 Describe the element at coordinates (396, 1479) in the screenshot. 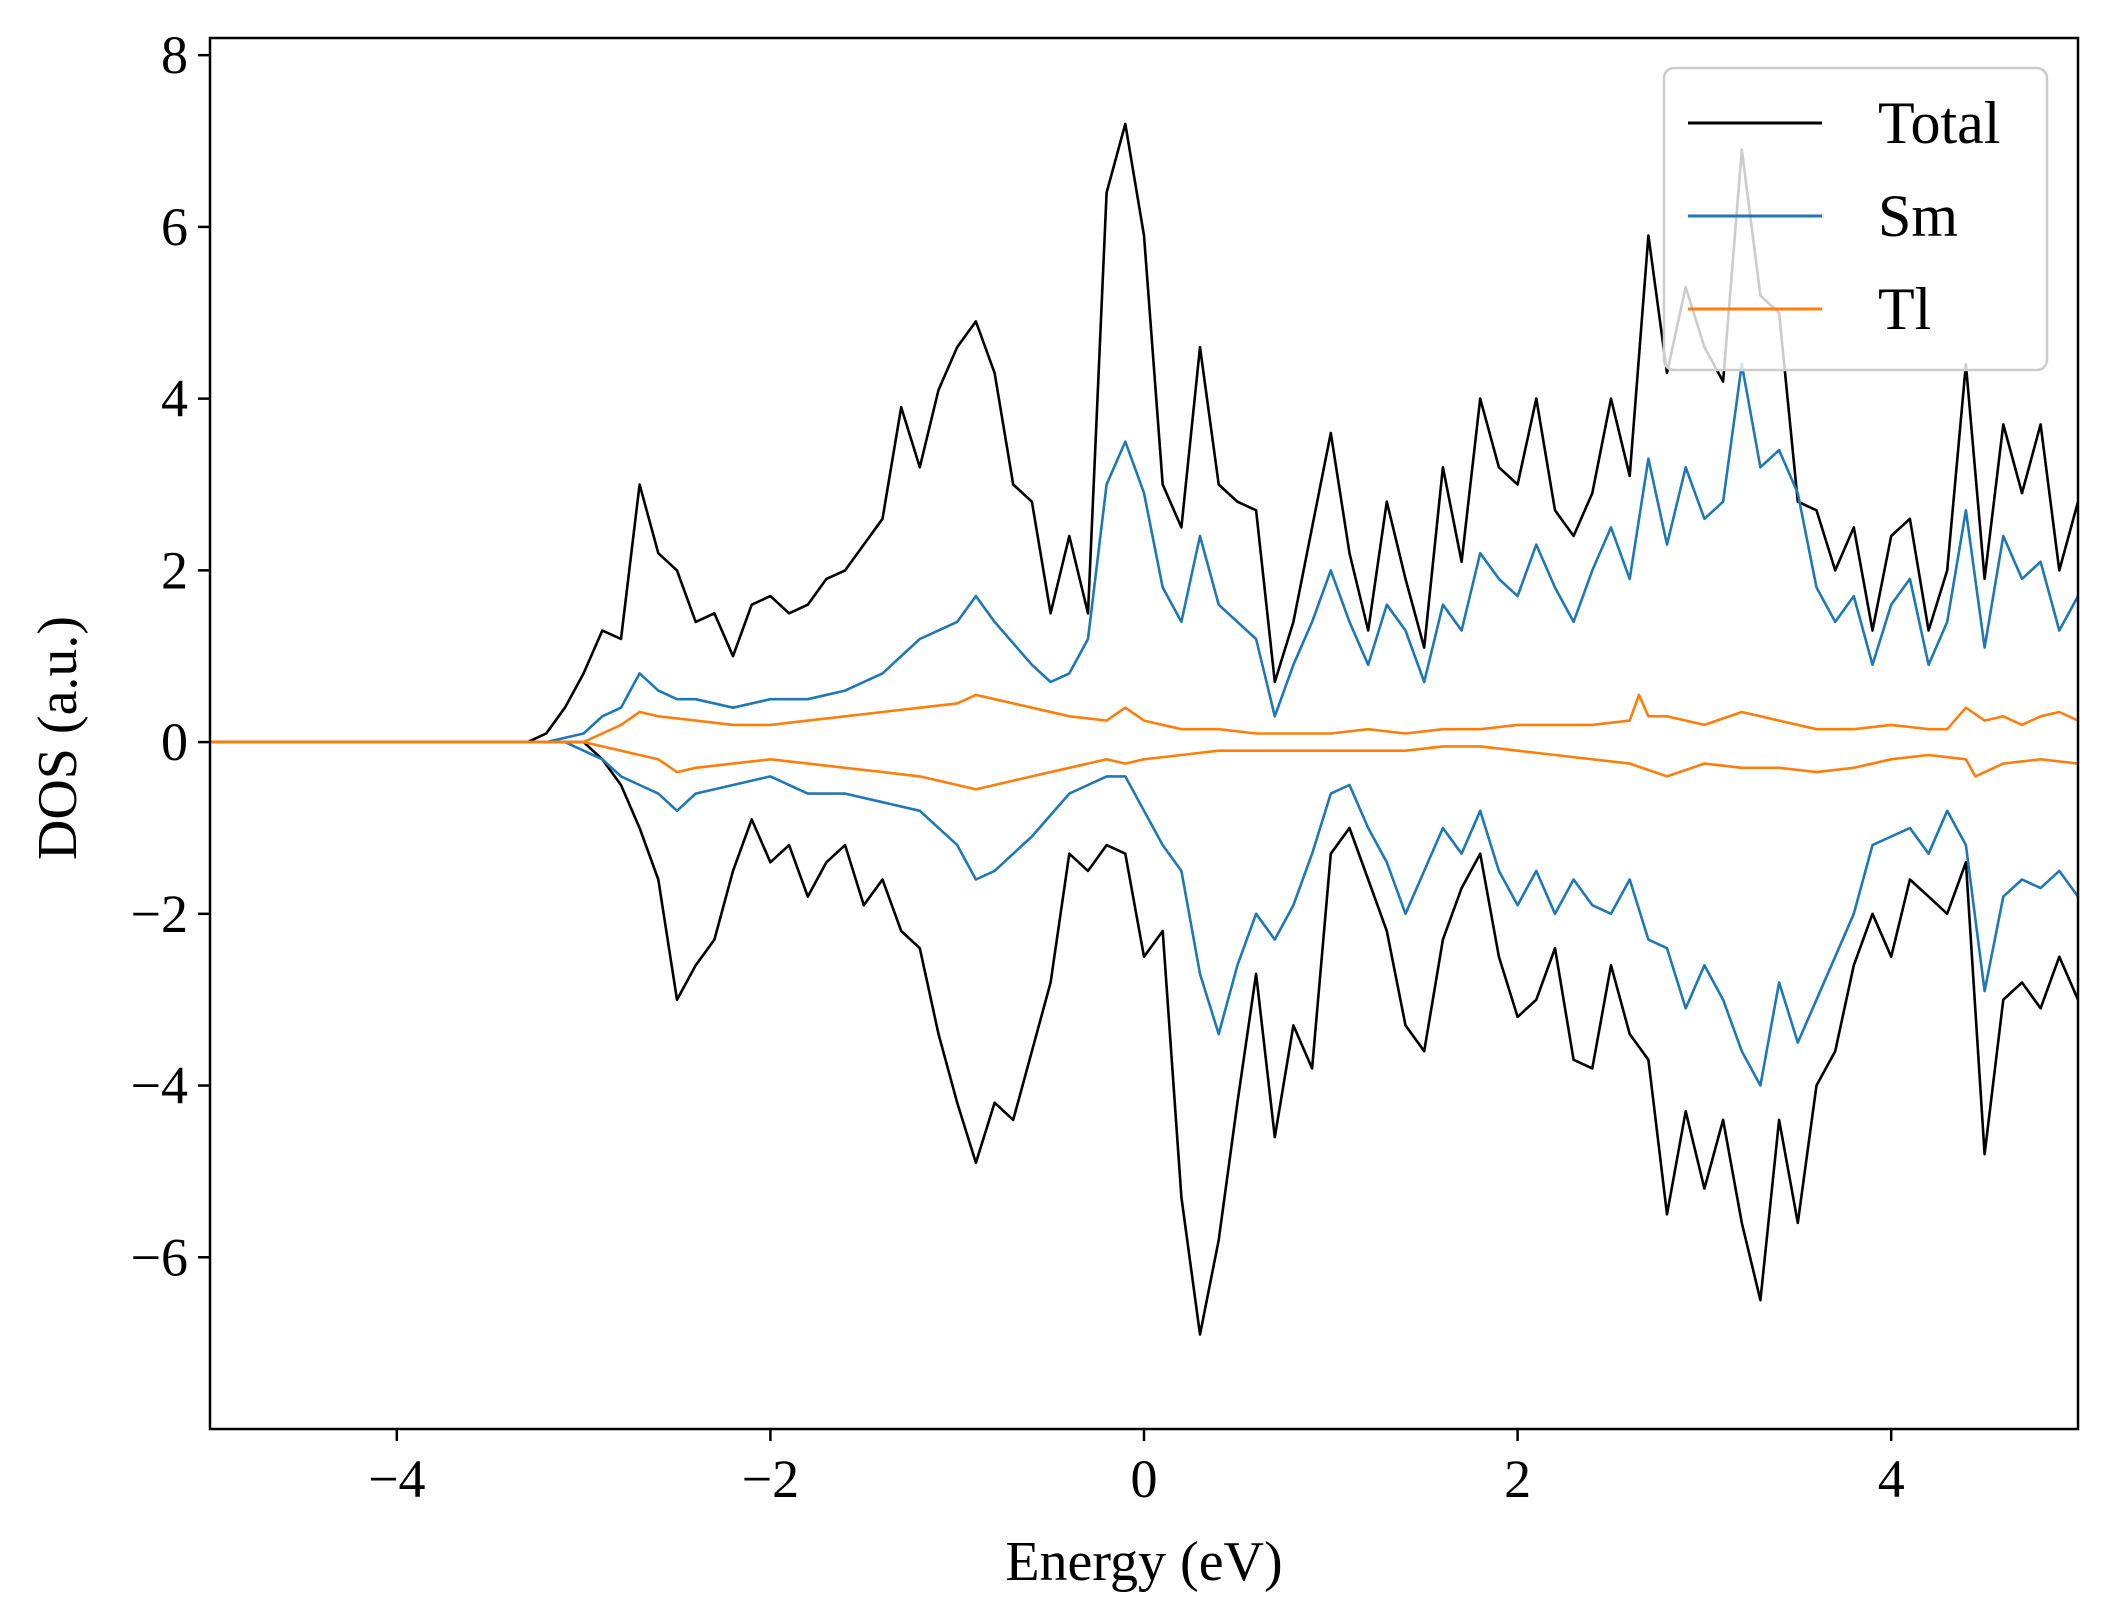

I see `x-tick-label: −4` at that location.